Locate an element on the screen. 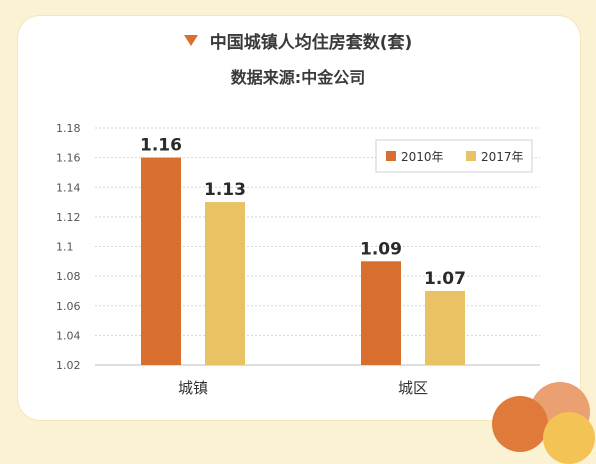 This screenshot has height=464, width=596. x-tick-label: 城镇 is located at coordinates (193, 388).